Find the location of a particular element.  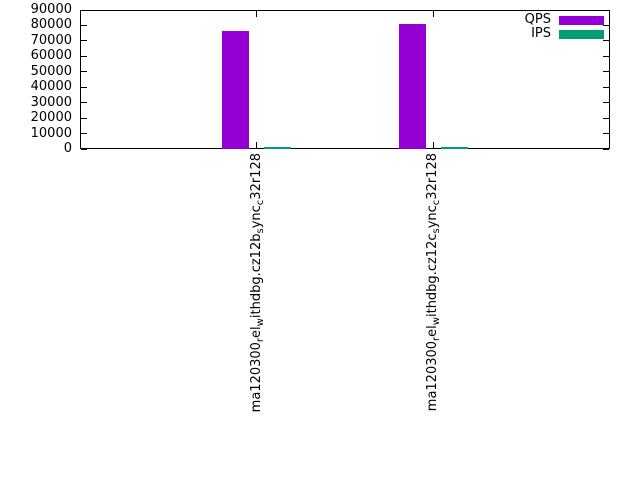

y-tick-label: 60000 is located at coordinates (51, 56).